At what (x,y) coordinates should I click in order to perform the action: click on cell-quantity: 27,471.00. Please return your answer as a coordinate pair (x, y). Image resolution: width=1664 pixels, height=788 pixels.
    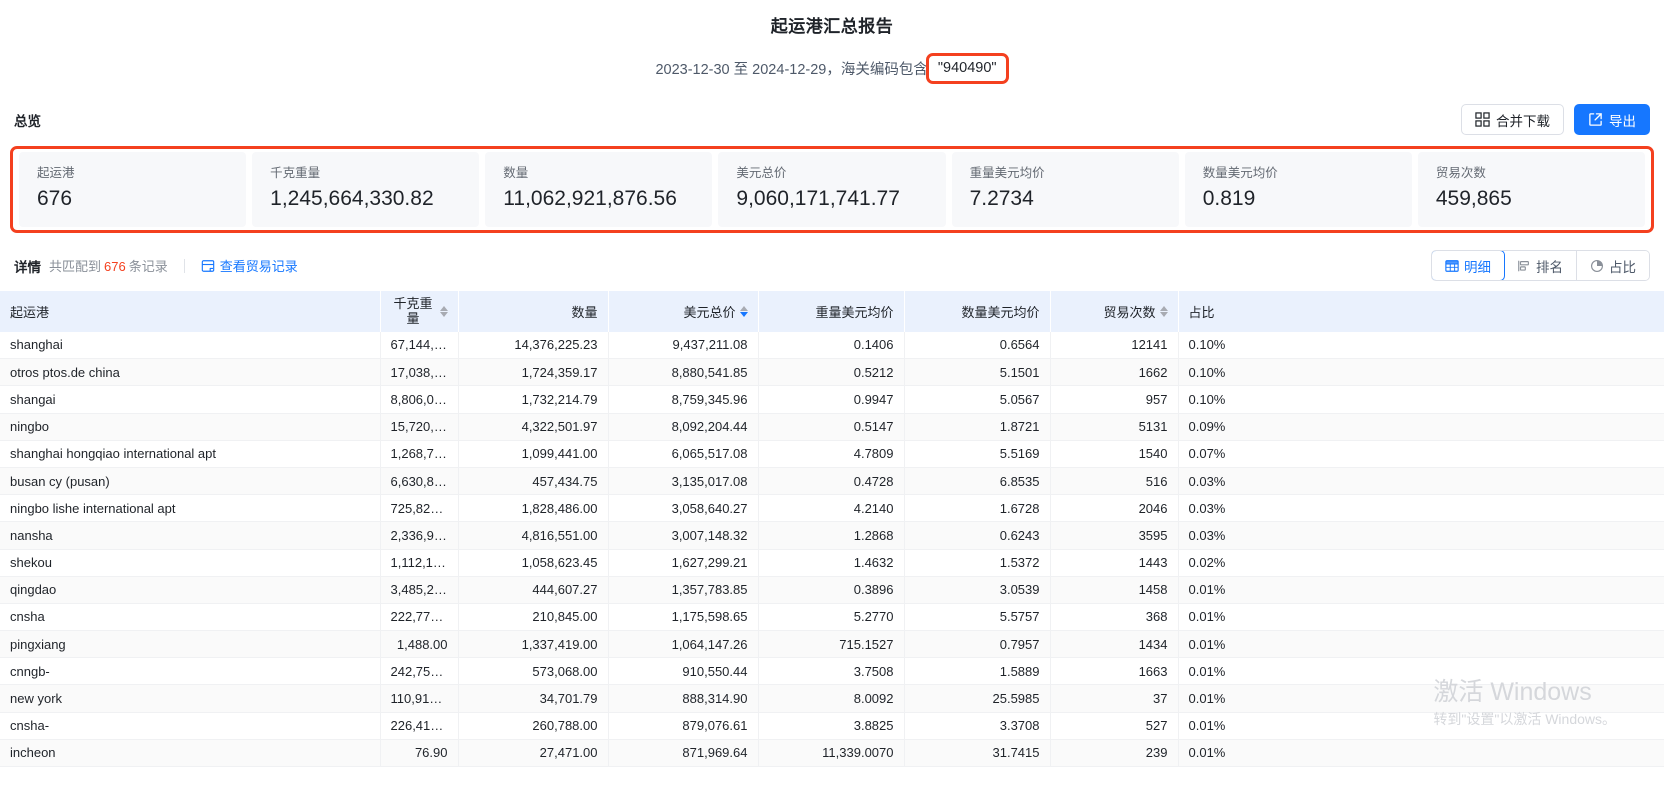
    Looking at the image, I should click on (533, 753).